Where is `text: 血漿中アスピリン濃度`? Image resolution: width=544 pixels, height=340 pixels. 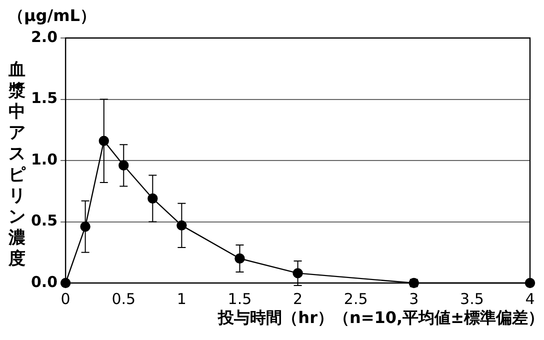
text: 血漿中アスピリン濃度 is located at coordinates (17, 164).